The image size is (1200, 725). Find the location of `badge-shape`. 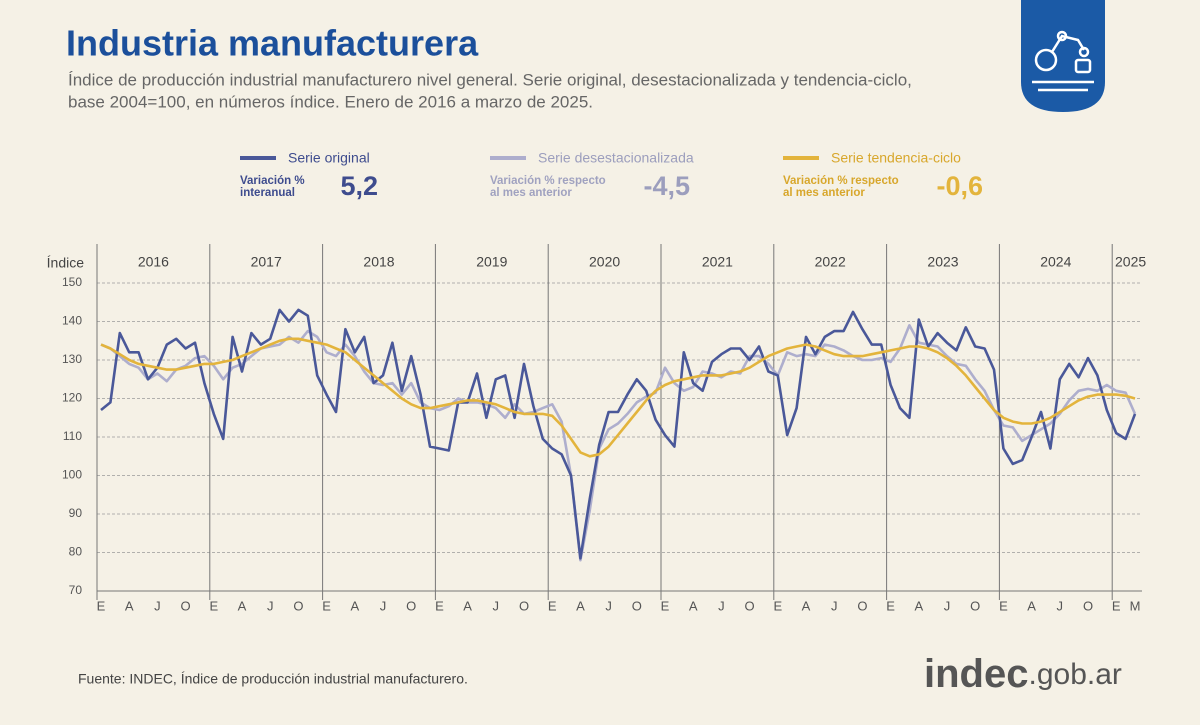

badge-shape is located at coordinates (1063, 56).